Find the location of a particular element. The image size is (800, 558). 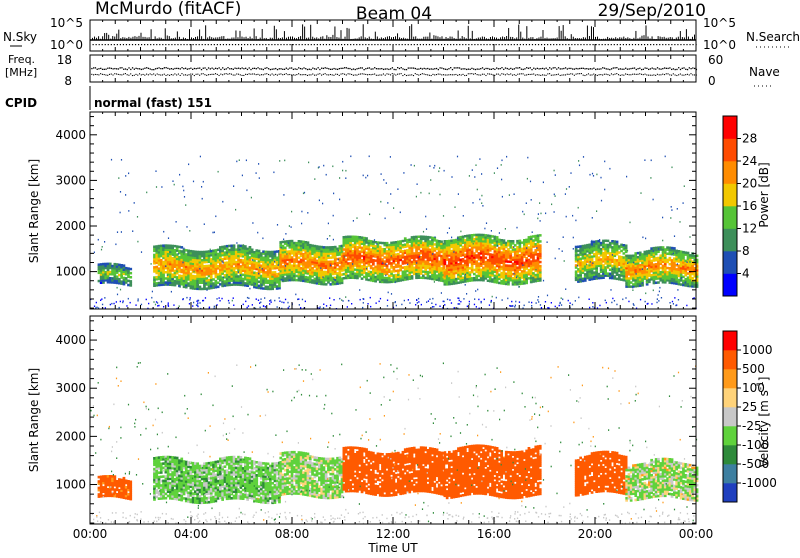

noise-left-tick-high: 10^5 is located at coordinates (66, 23).